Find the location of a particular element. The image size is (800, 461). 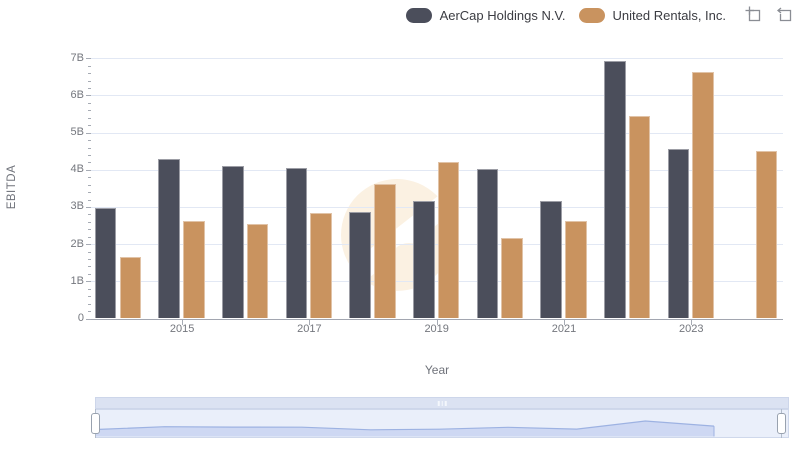

bar-united-rentals-2022 is located at coordinates (639, 217).